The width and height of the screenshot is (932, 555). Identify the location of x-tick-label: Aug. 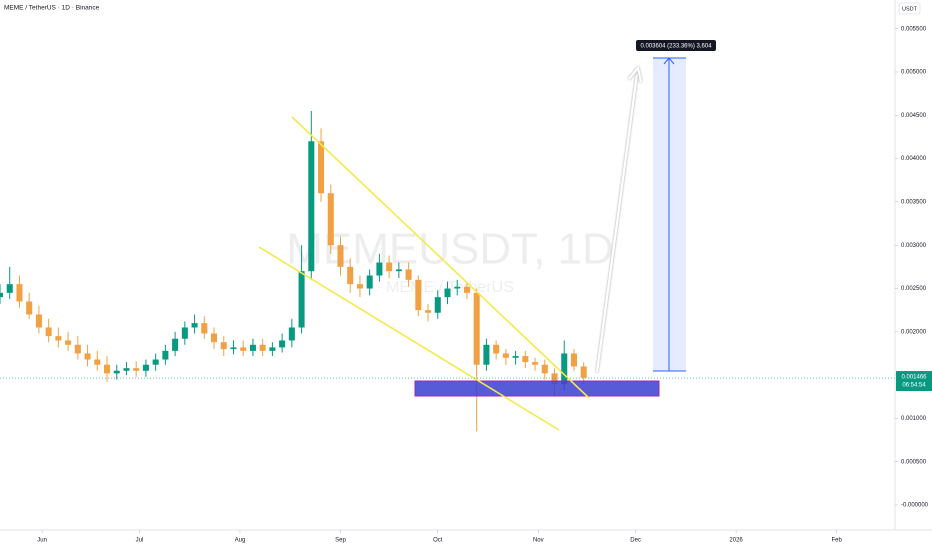
(240, 541).